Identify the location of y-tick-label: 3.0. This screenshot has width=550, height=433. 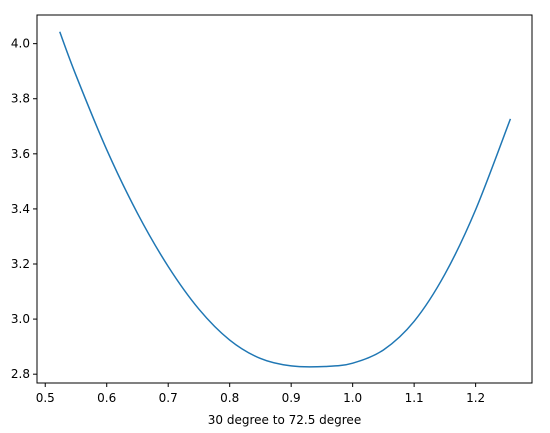
(20, 319).